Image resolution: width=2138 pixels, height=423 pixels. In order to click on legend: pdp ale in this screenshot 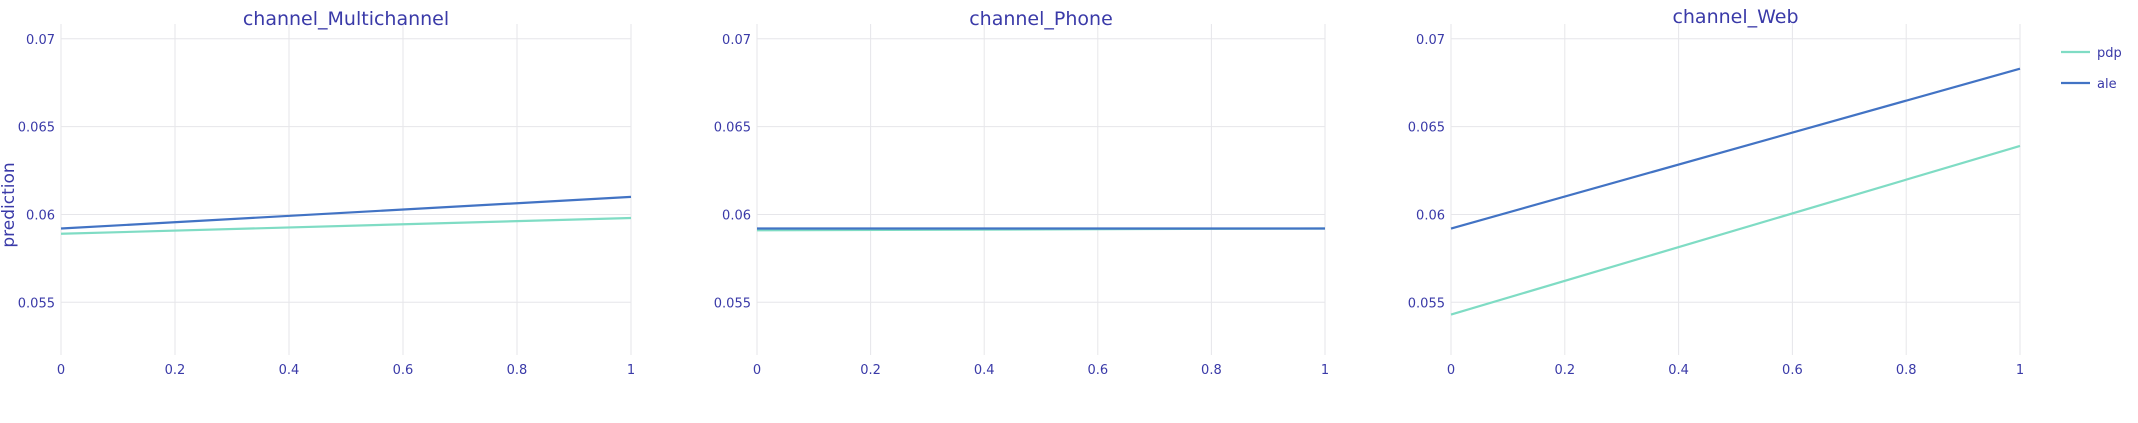, I will do `click(2091, 69)`.